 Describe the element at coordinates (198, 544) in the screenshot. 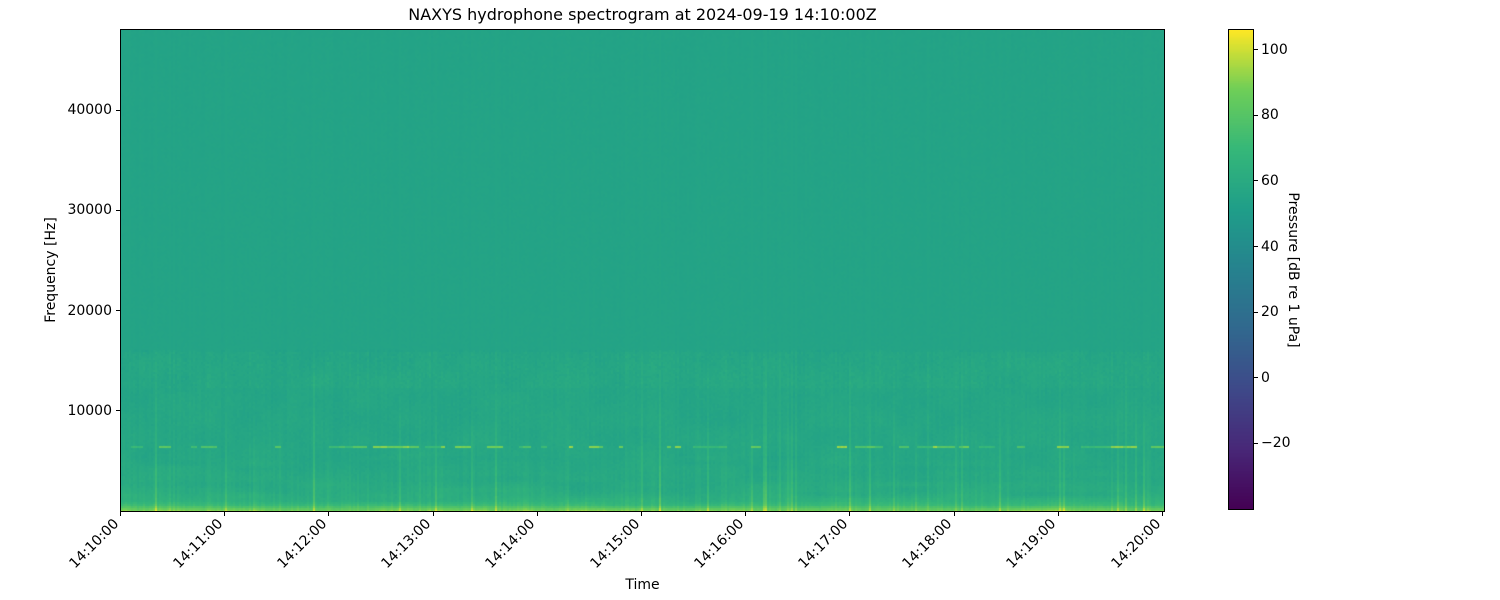

I see `x-tick-label-text: 14:11:00` at that location.